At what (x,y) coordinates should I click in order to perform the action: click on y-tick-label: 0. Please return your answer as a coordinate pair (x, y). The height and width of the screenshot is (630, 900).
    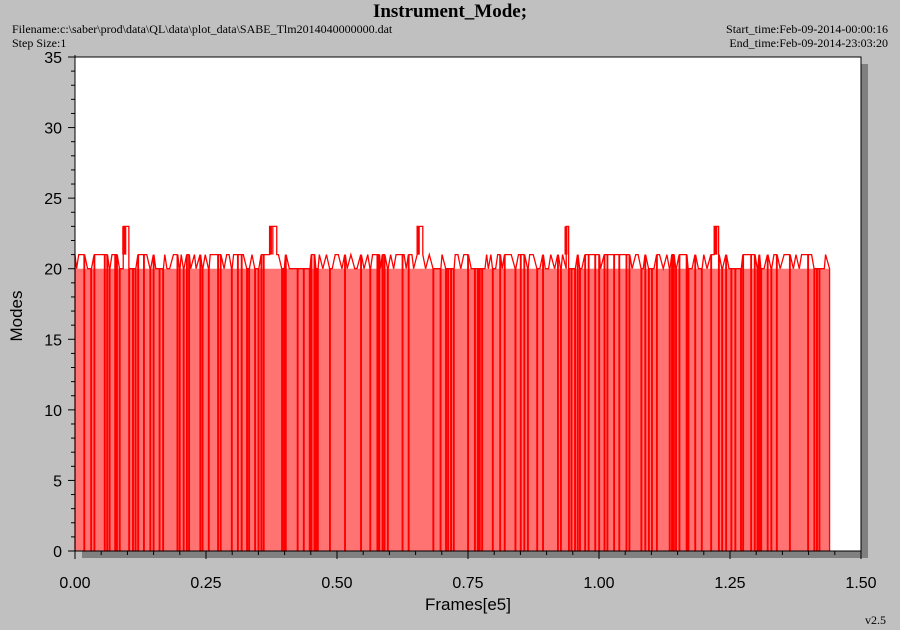
    Looking at the image, I should click on (57, 552).